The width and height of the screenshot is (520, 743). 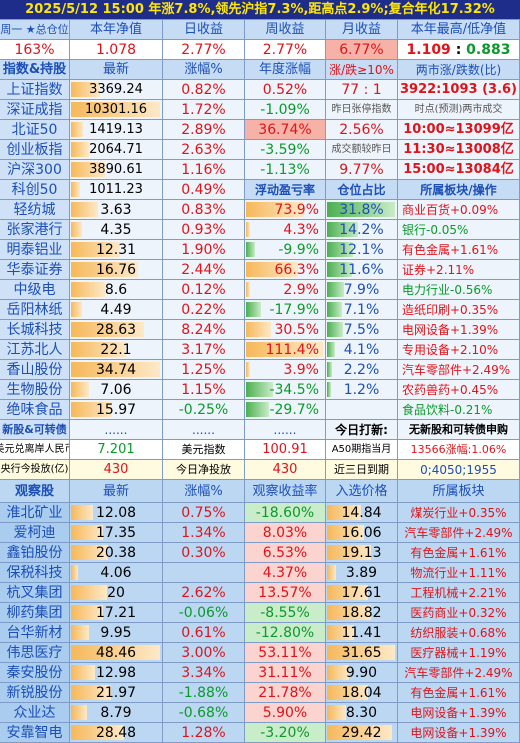 What do you see at coordinates (203, 469) in the screenshot?
I see `net-injection-label-text: 今日净投放` at bounding box center [203, 469].